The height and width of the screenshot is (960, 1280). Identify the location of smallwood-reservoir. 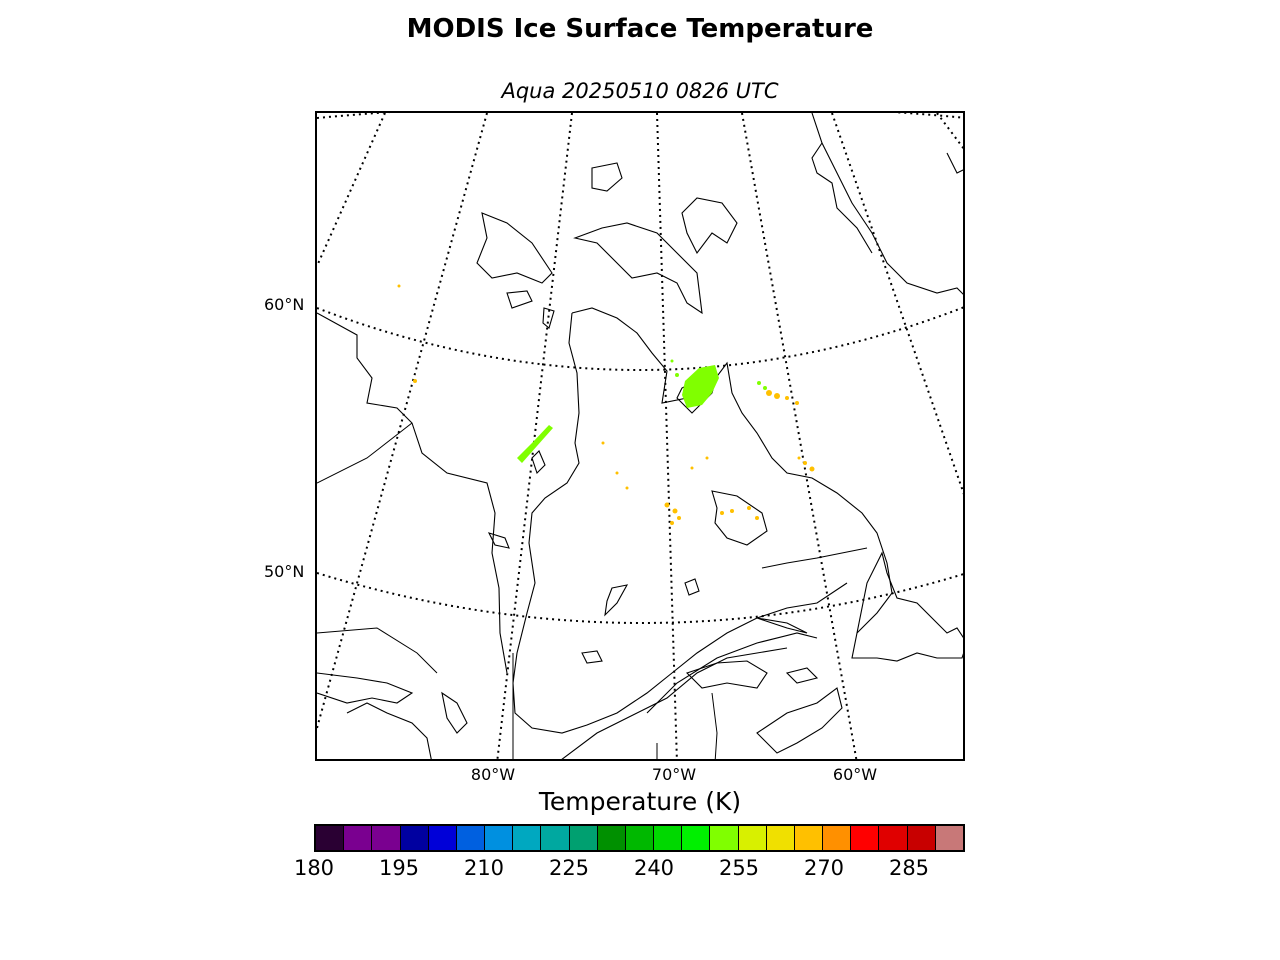
(739, 518).